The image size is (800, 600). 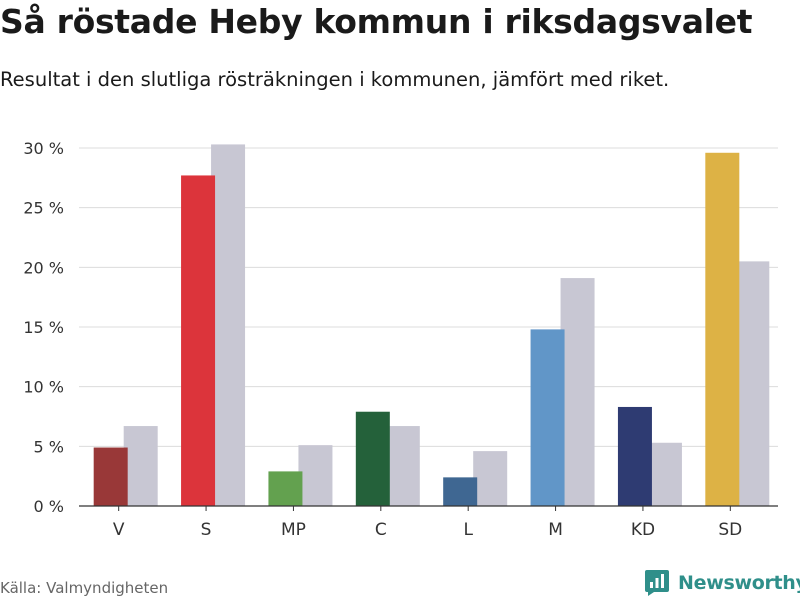 What do you see at coordinates (381, 530) in the screenshot?
I see `x-tick-label: C` at bounding box center [381, 530].